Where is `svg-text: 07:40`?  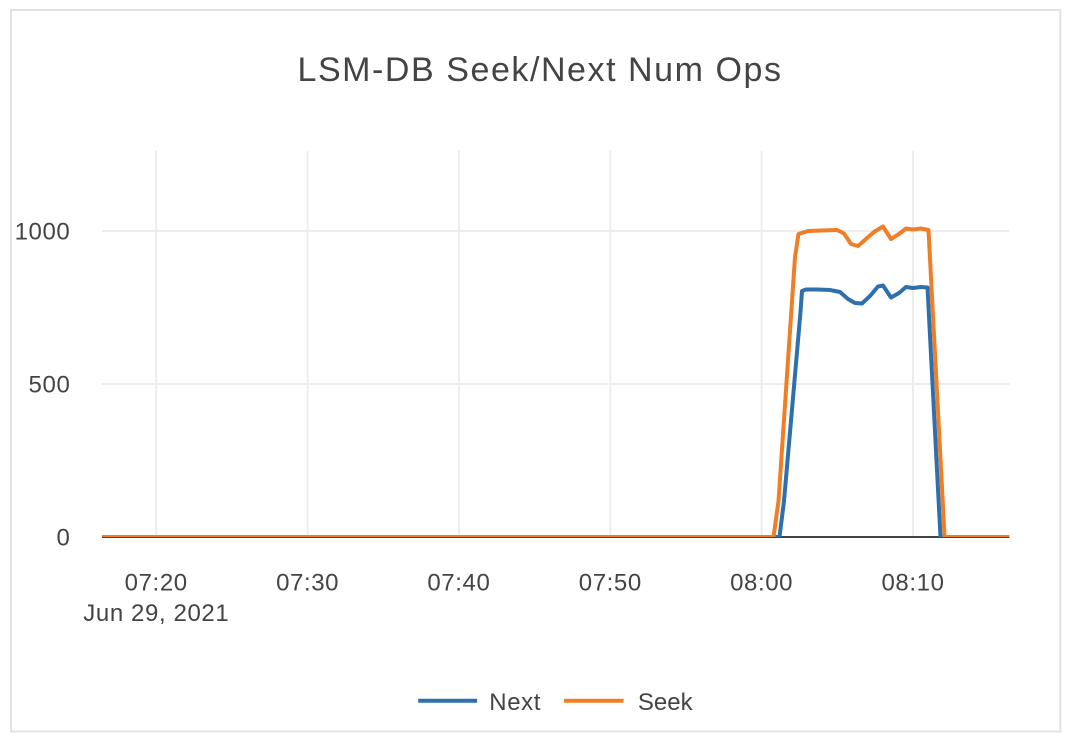 svg-text: 07:40 is located at coordinates (458, 583).